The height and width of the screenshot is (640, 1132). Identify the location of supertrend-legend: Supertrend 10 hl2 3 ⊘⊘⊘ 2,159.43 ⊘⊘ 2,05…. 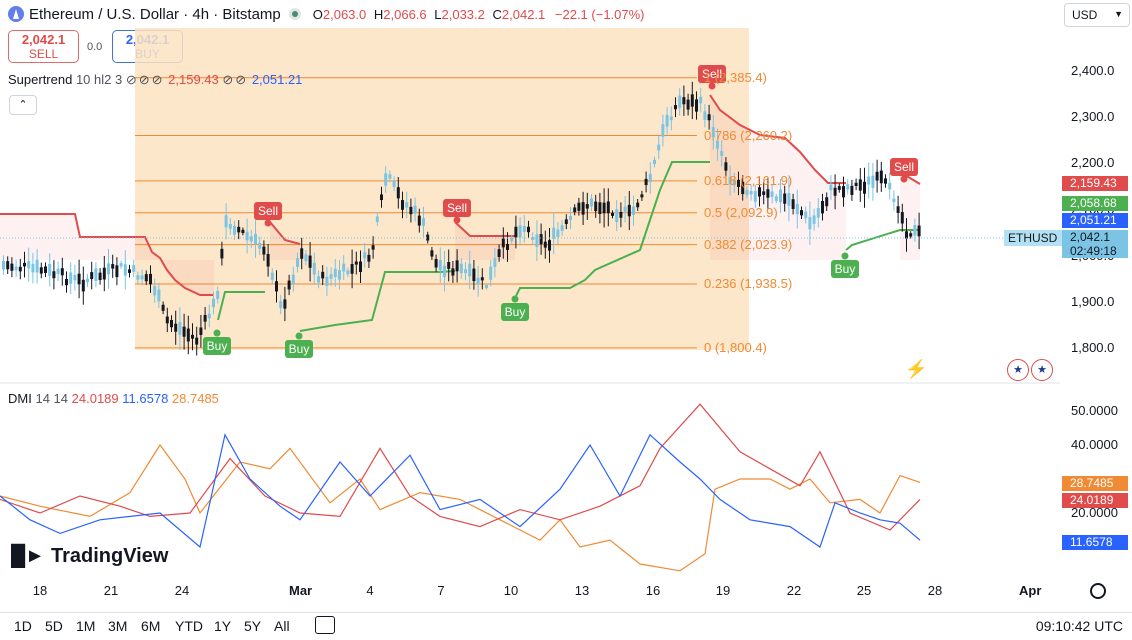
(155, 79).